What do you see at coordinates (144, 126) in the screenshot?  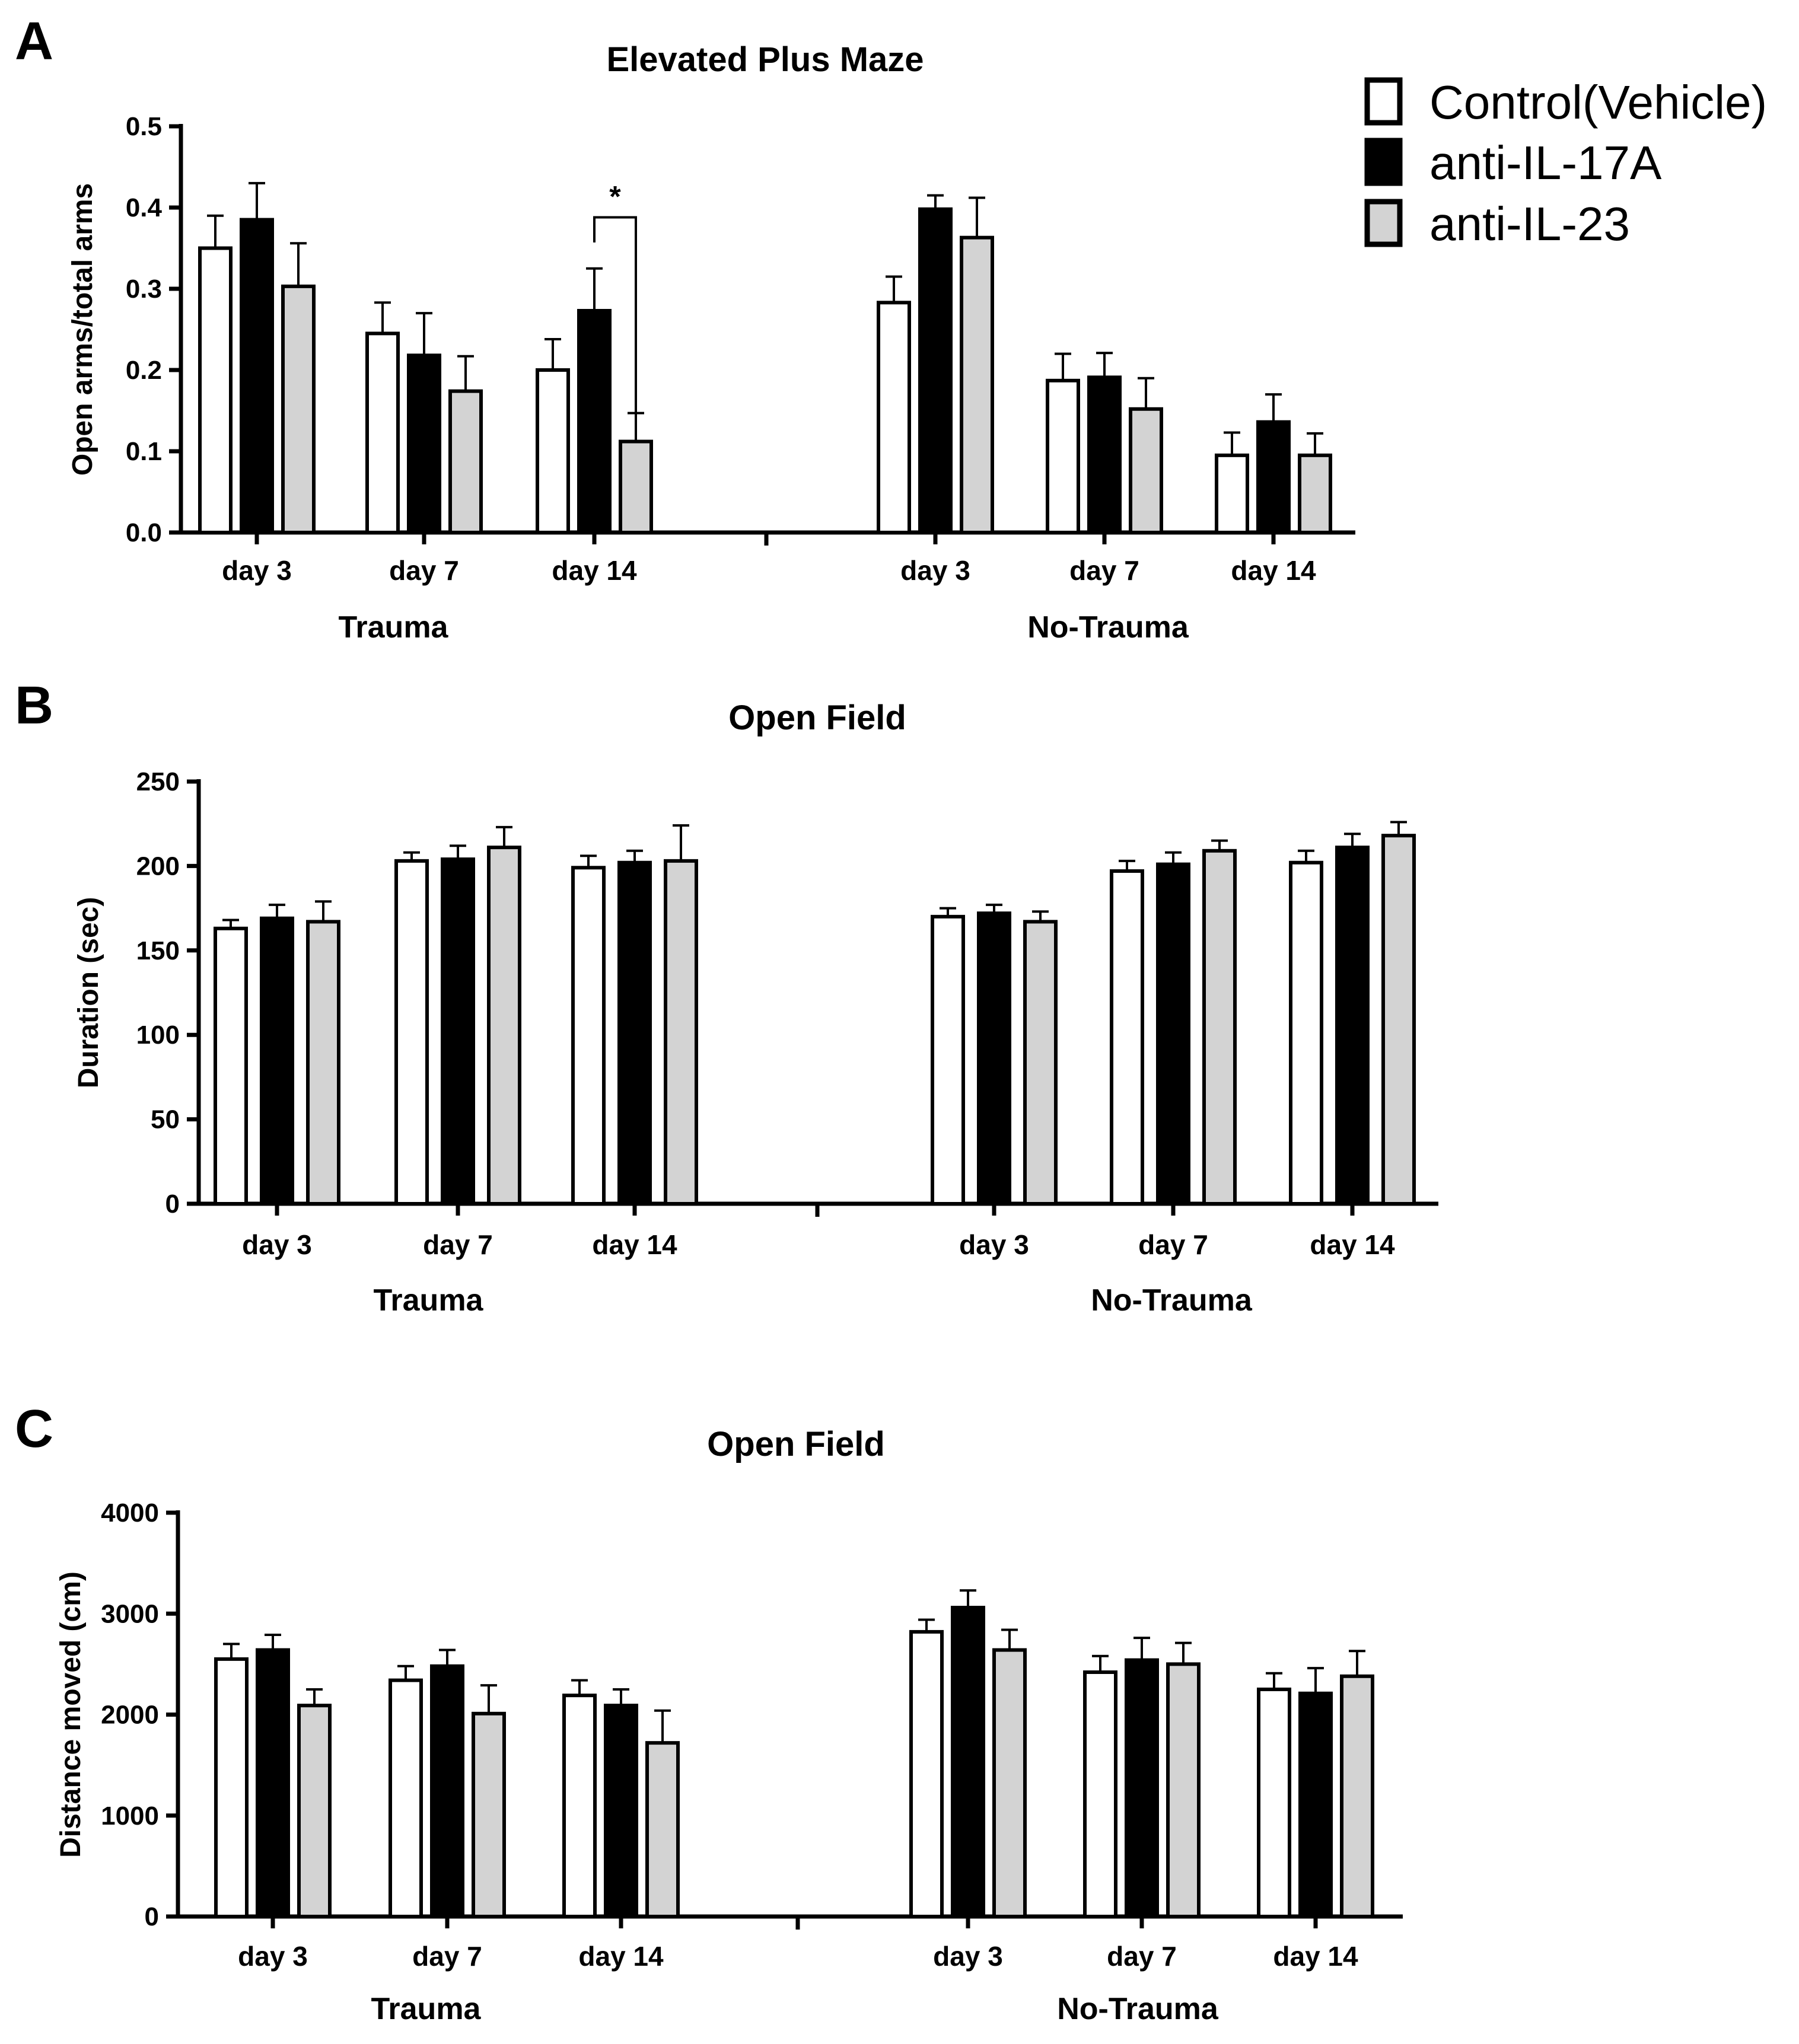 I see `y-tick-label: 0.5` at bounding box center [144, 126].